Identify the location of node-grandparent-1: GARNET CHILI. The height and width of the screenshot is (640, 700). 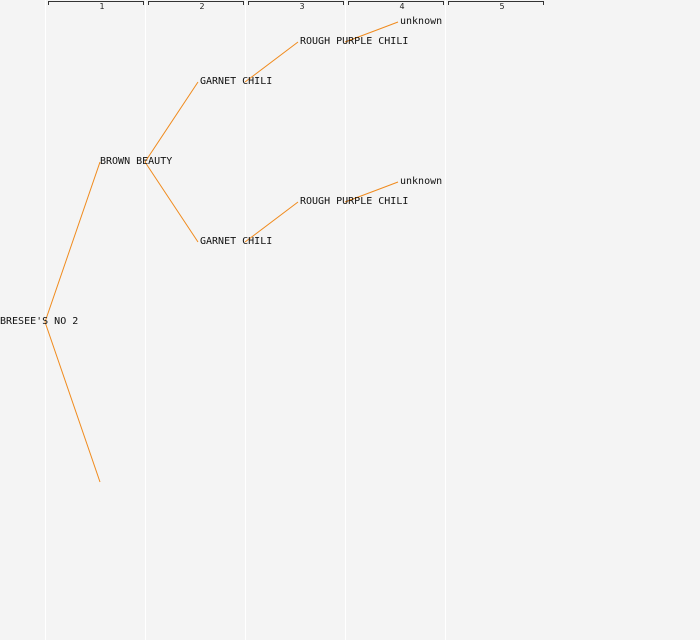
(236, 81).